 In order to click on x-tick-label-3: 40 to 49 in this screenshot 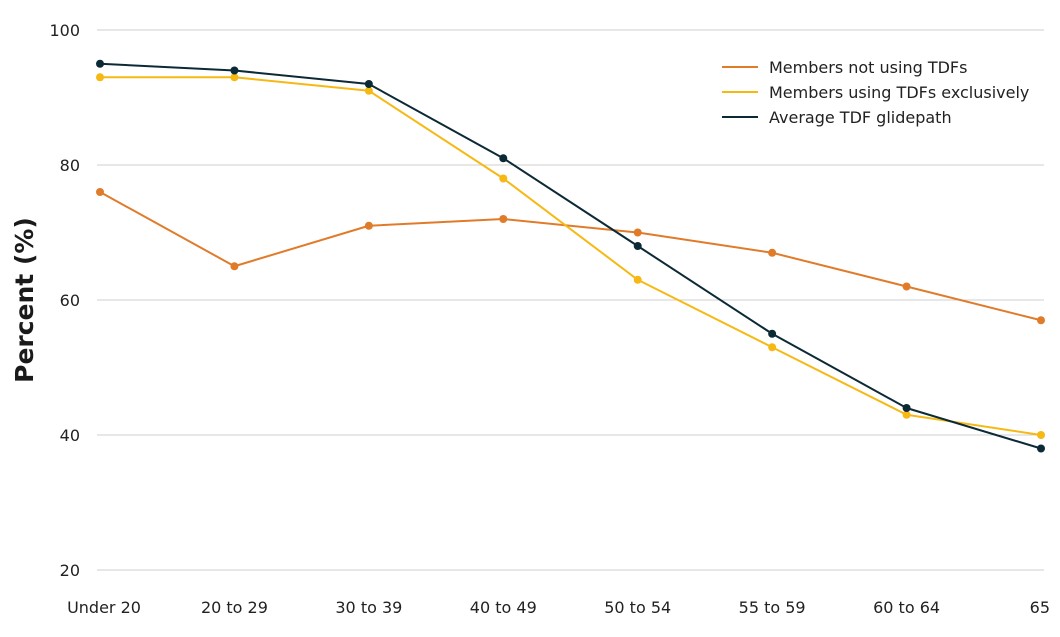, I will do `click(503, 607)`.